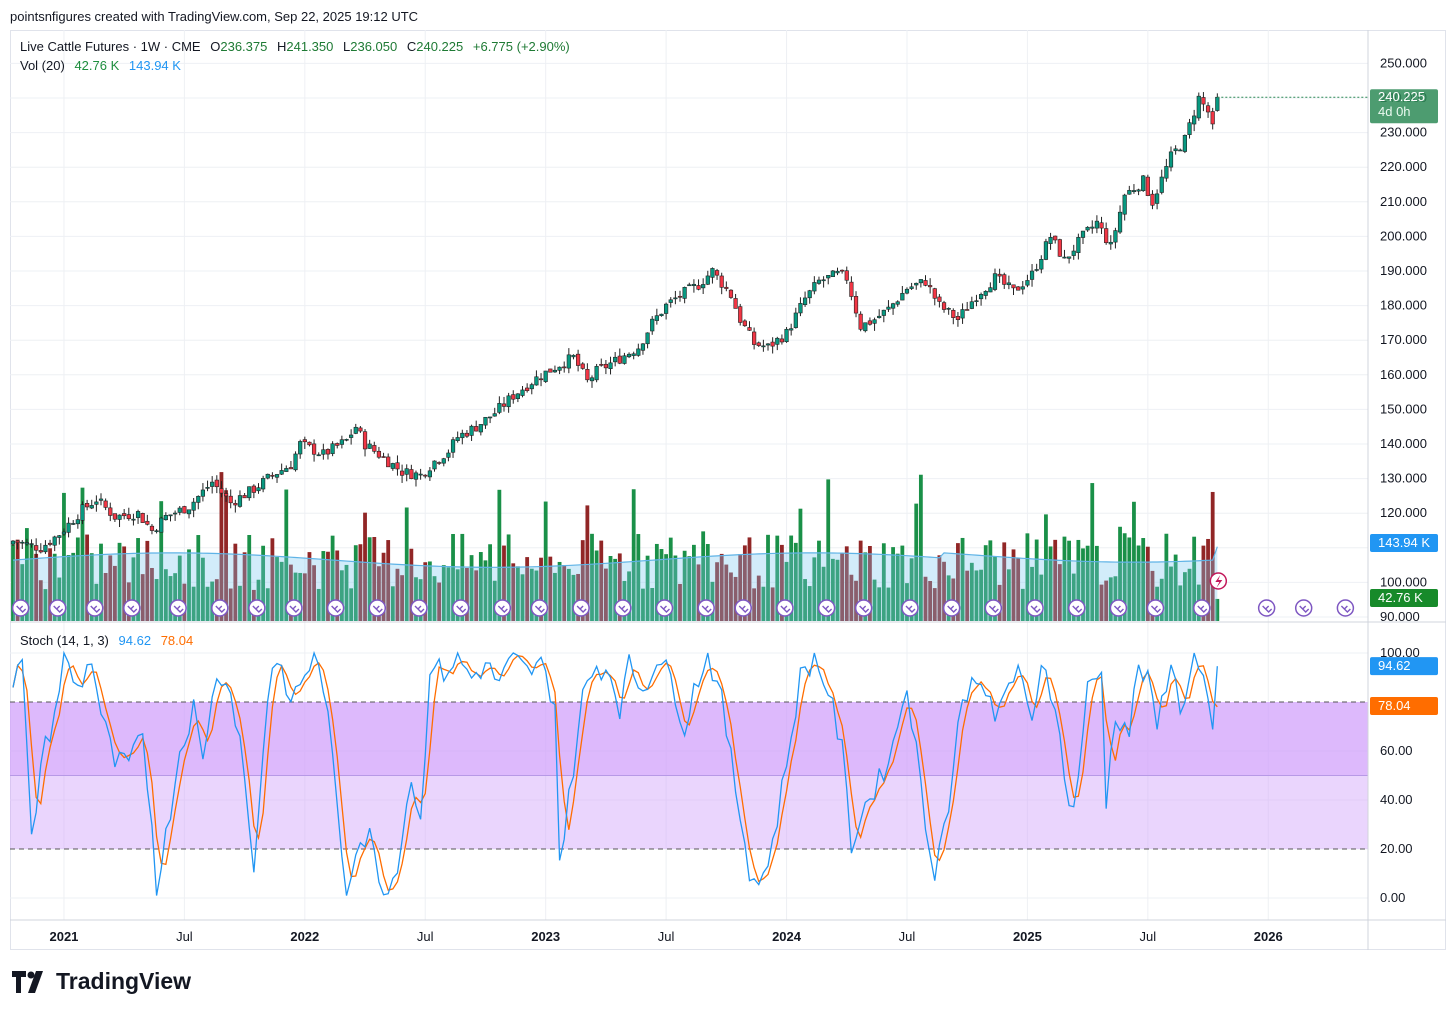  Describe the element at coordinates (1404, 543) in the screenshot. I see `volume-ma-badge: 143.94 K` at that location.